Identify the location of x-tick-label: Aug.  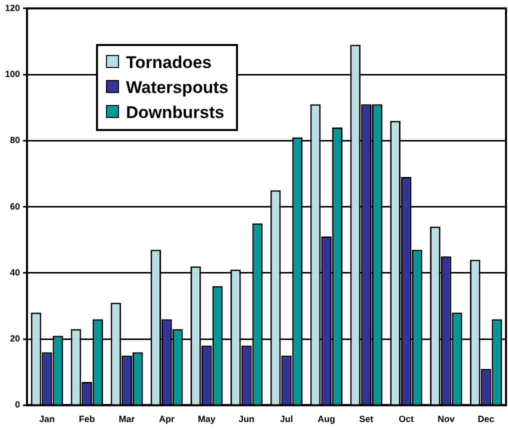
(327, 419).